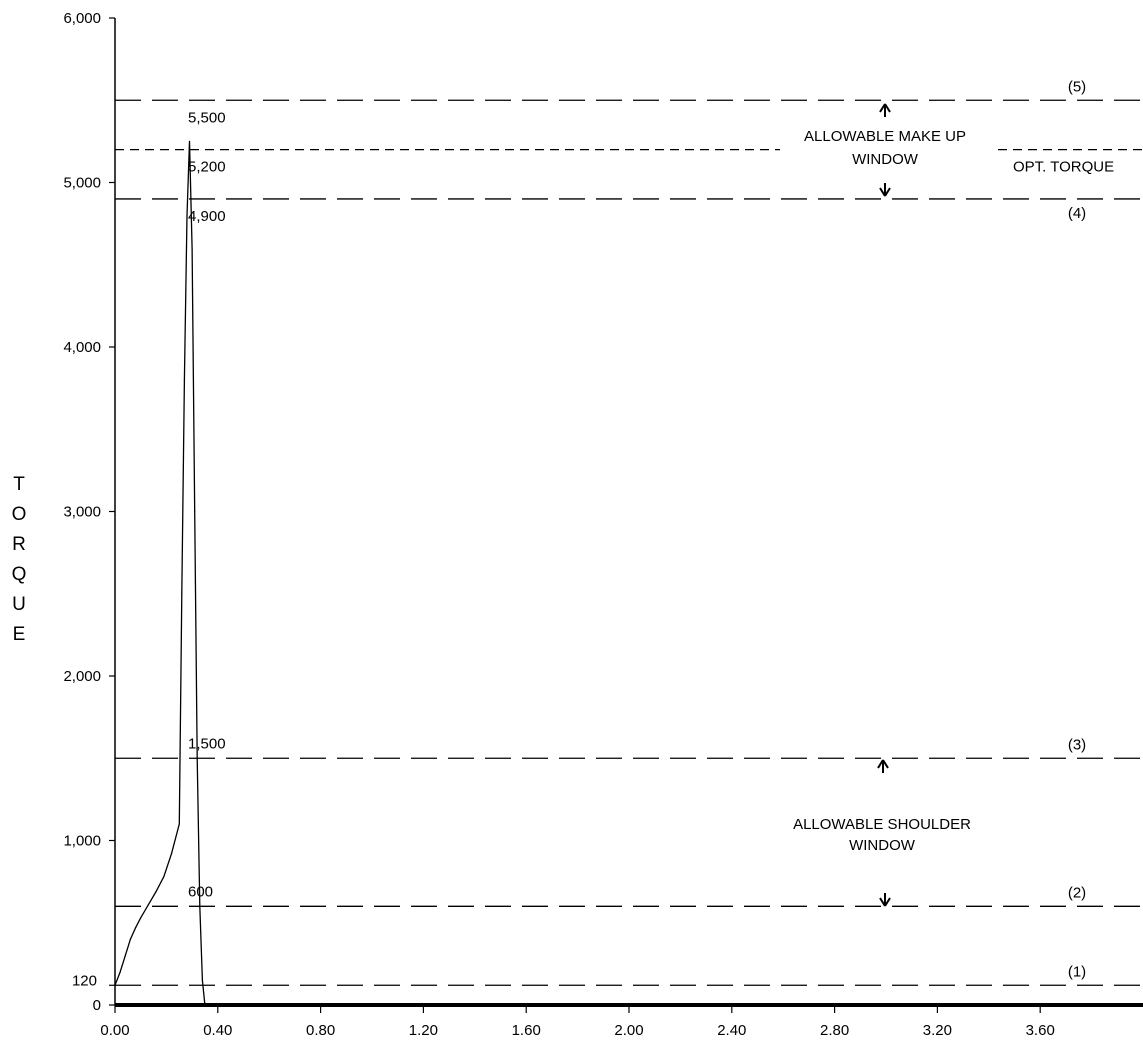 The image size is (1143, 1047). What do you see at coordinates (19, 544) in the screenshot?
I see `y-axis-label-letter: R` at bounding box center [19, 544].